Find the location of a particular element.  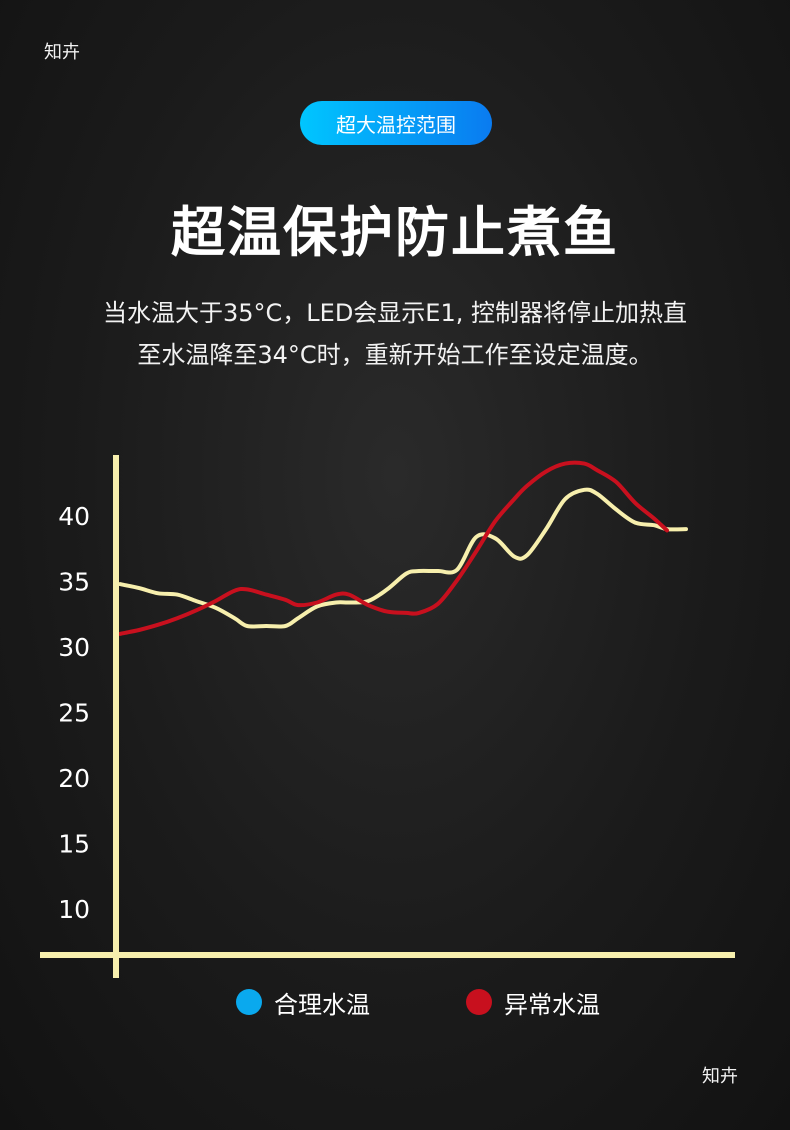

y-tick-label-10: 10 is located at coordinates (74, 909).